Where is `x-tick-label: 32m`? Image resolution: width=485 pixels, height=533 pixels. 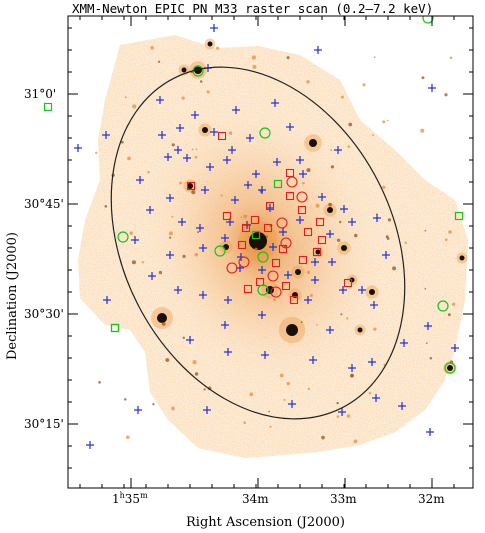
x-tick-label: 32m is located at coordinates (431, 499).